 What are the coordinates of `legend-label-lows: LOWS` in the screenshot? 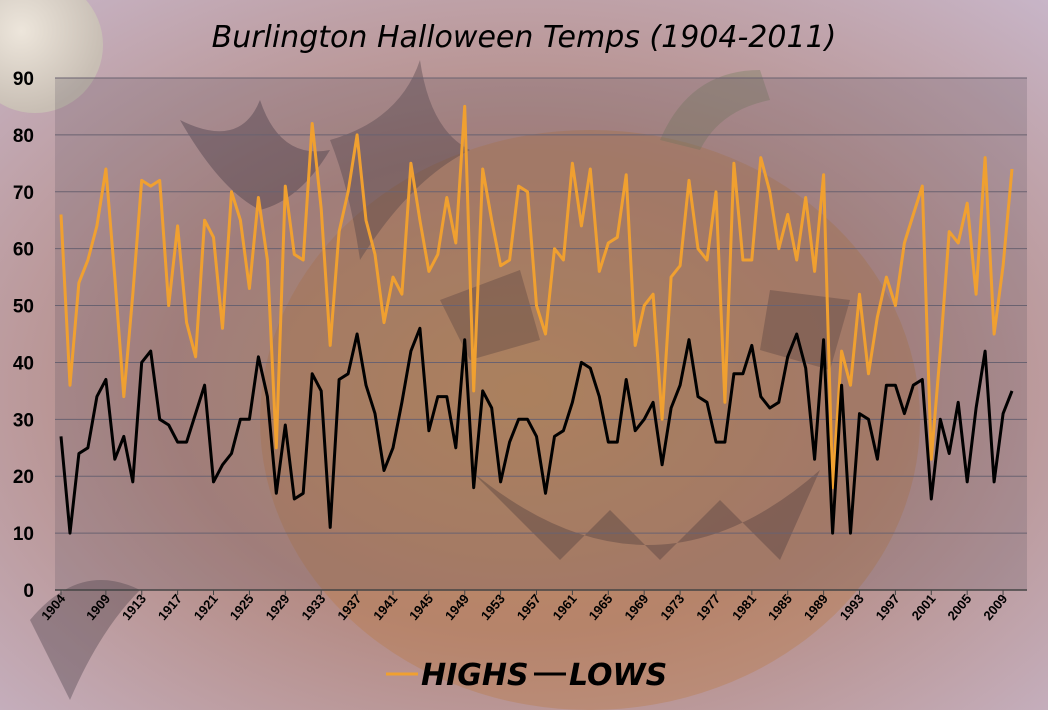 It's located at (618, 675).